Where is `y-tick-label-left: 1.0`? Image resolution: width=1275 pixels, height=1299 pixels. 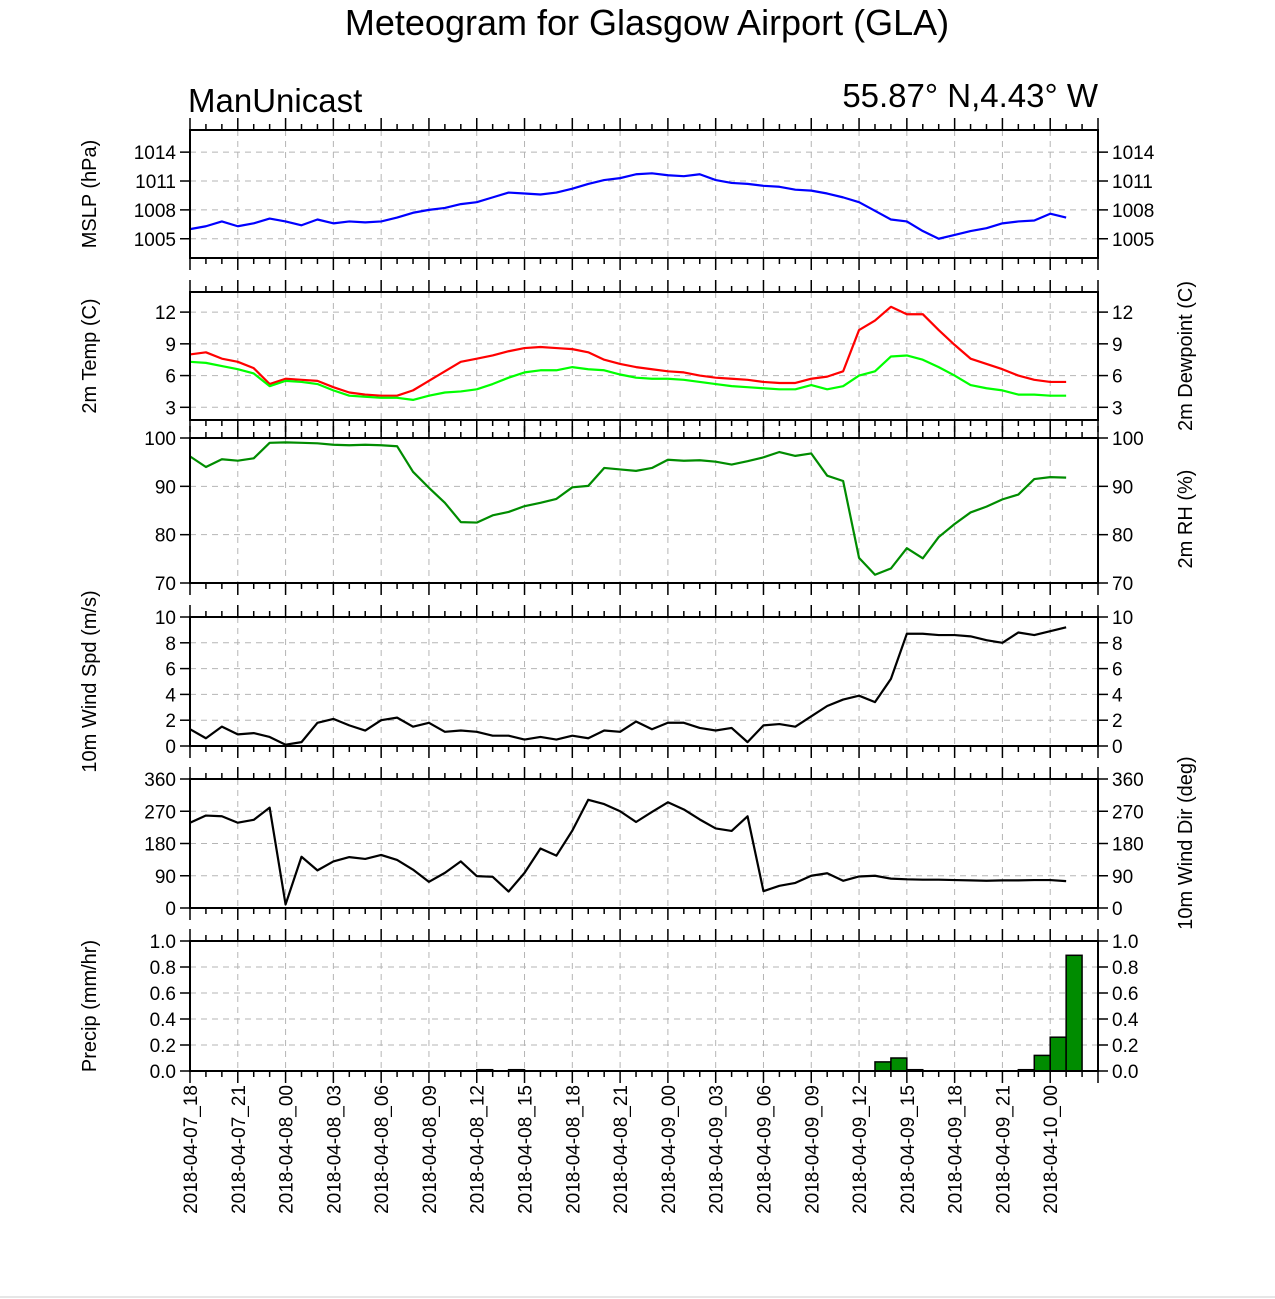 y-tick-label-left: 1.0 is located at coordinates (163, 942).